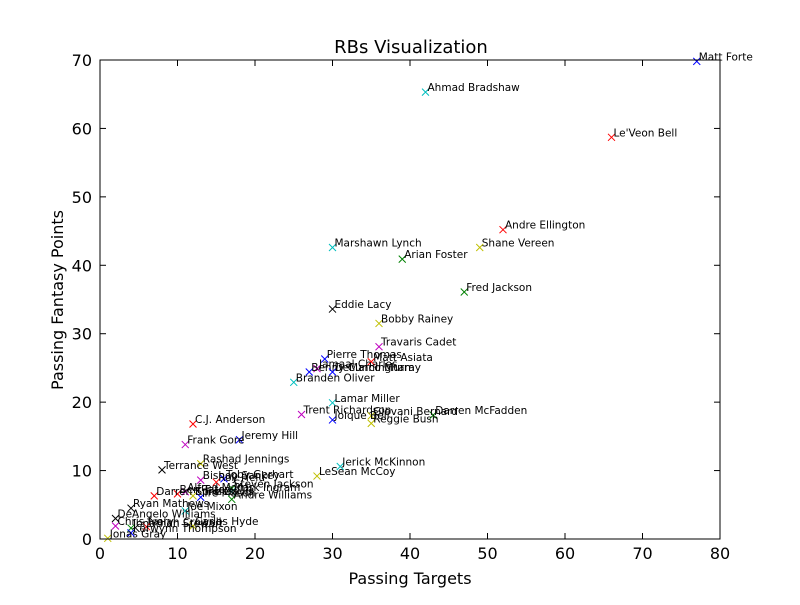 The height and width of the screenshot is (605, 800). What do you see at coordinates (134, 535) in the screenshot?
I see `data-point: Jonas Gray` at bounding box center [134, 535].